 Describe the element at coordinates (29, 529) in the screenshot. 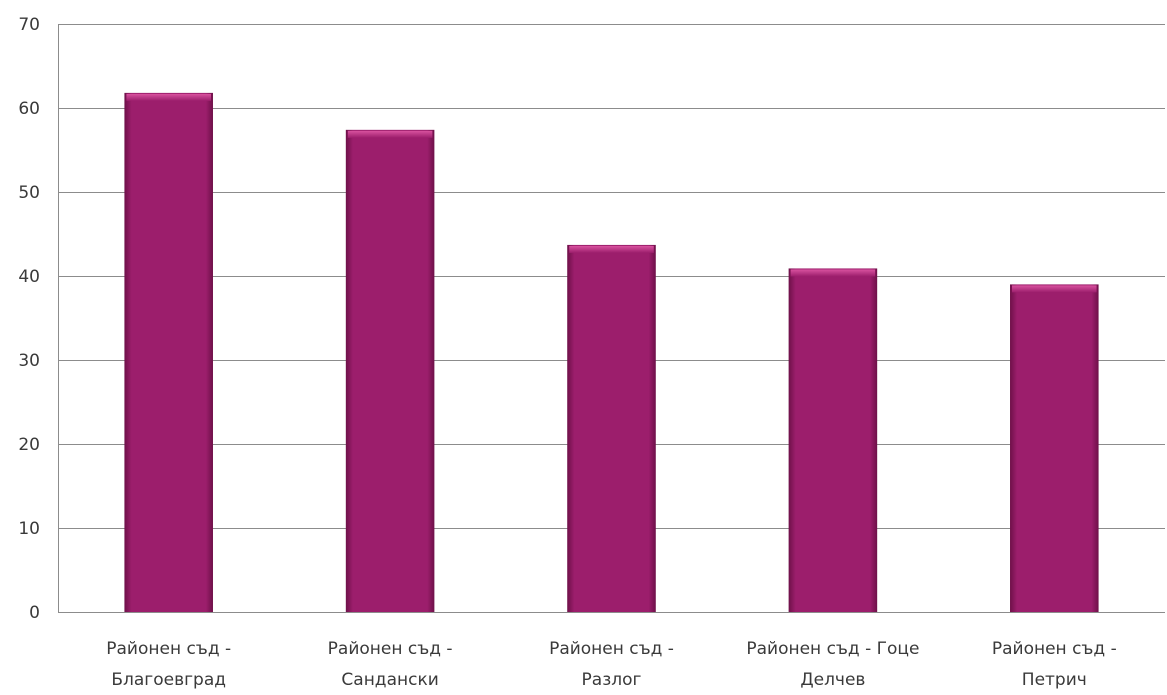

I see `y-tick-label: 10` at that location.